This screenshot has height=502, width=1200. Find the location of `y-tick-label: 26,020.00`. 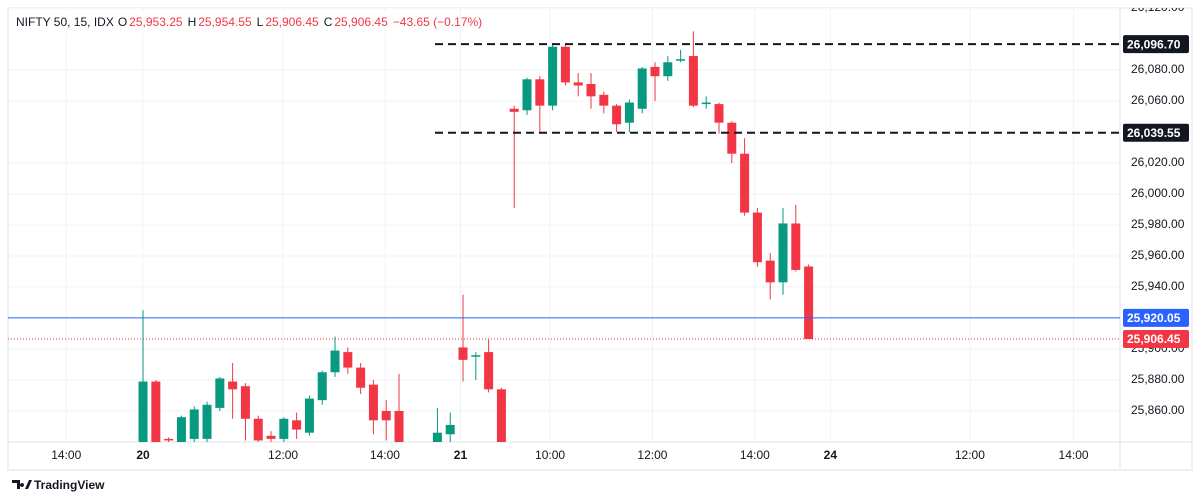

y-tick-label: 26,020.00 is located at coordinates (1158, 162).